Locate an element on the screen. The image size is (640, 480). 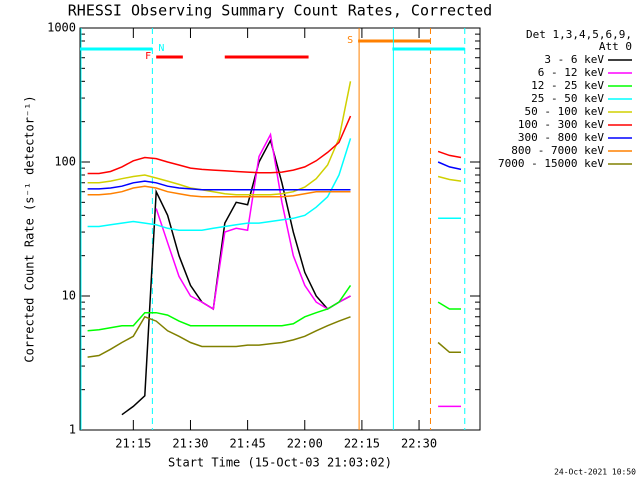
x-tick-label: 21:15 is located at coordinates (133, 444).